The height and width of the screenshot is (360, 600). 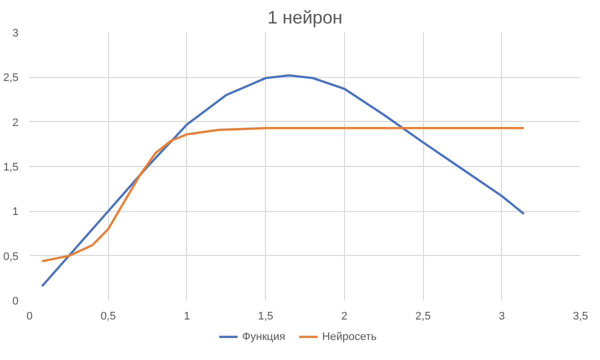 What do you see at coordinates (29, 316) in the screenshot?
I see `x-tick-label: 0` at bounding box center [29, 316].